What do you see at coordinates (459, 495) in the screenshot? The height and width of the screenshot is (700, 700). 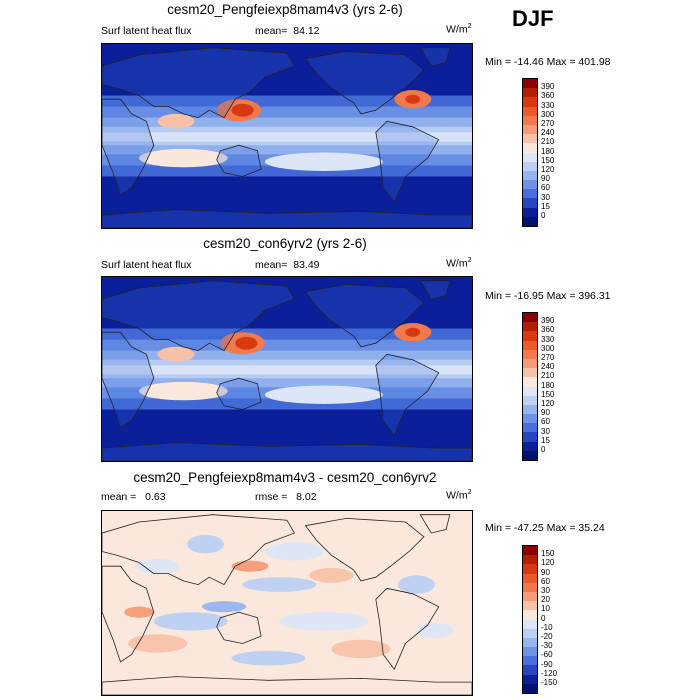 I see `panel3-units: W/m2` at bounding box center [459, 495].